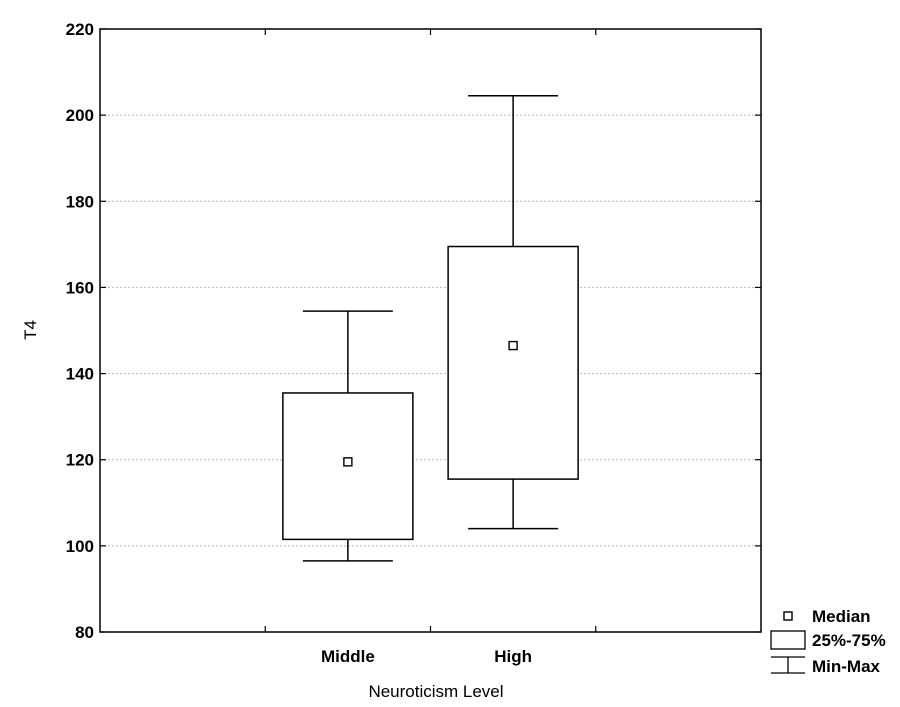 This screenshot has height=707, width=900. What do you see at coordinates (348, 656) in the screenshot?
I see `x-category-label: Middle` at bounding box center [348, 656].